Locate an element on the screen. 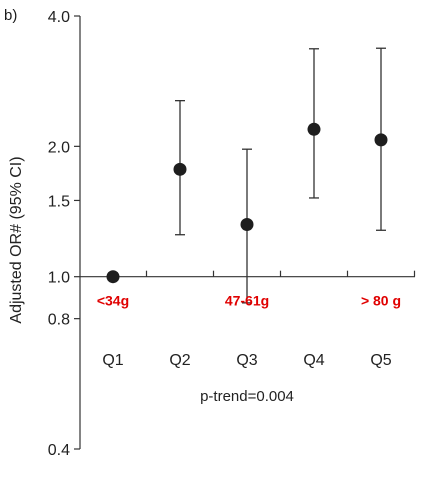 The image size is (421, 477). y-axis-title-group: Adjusted OR# (95% CI) is located at coordinates (16, 239).